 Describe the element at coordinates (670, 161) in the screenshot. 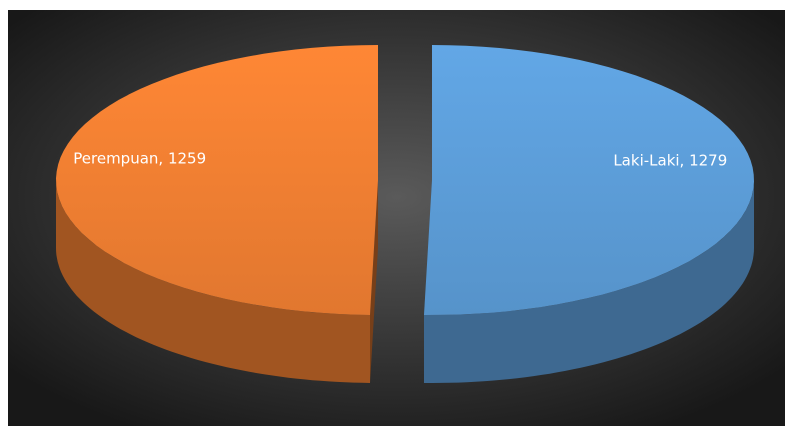

I see `data-label: Laki-Laki, 1279` at that location.